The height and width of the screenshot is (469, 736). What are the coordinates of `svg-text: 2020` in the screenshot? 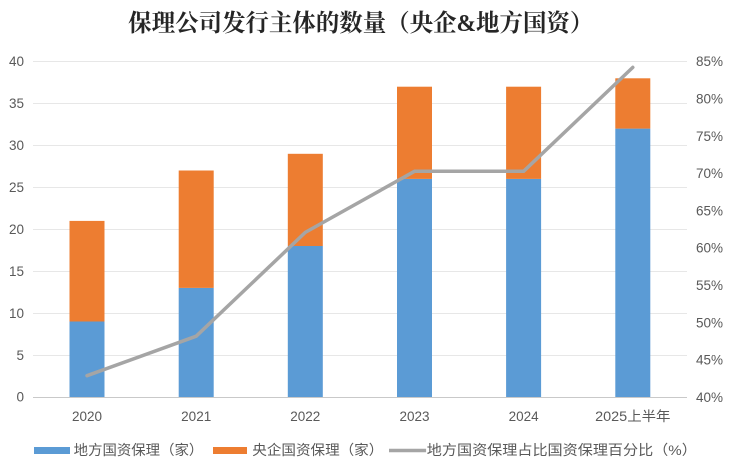 It's located at (87, 416).